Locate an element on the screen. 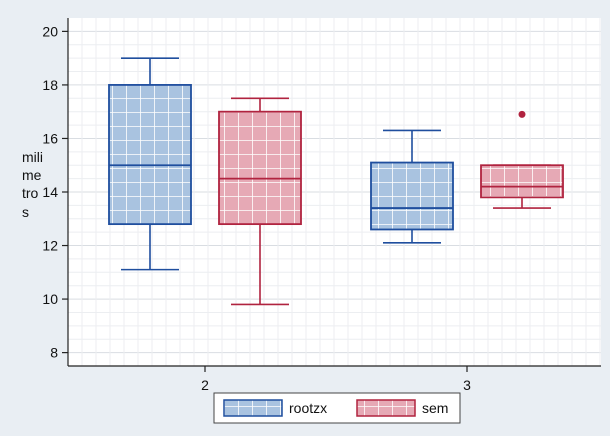 This screenshot has width=610, height=436. y-tick-label: 12 is located at coordinates (50, 246).